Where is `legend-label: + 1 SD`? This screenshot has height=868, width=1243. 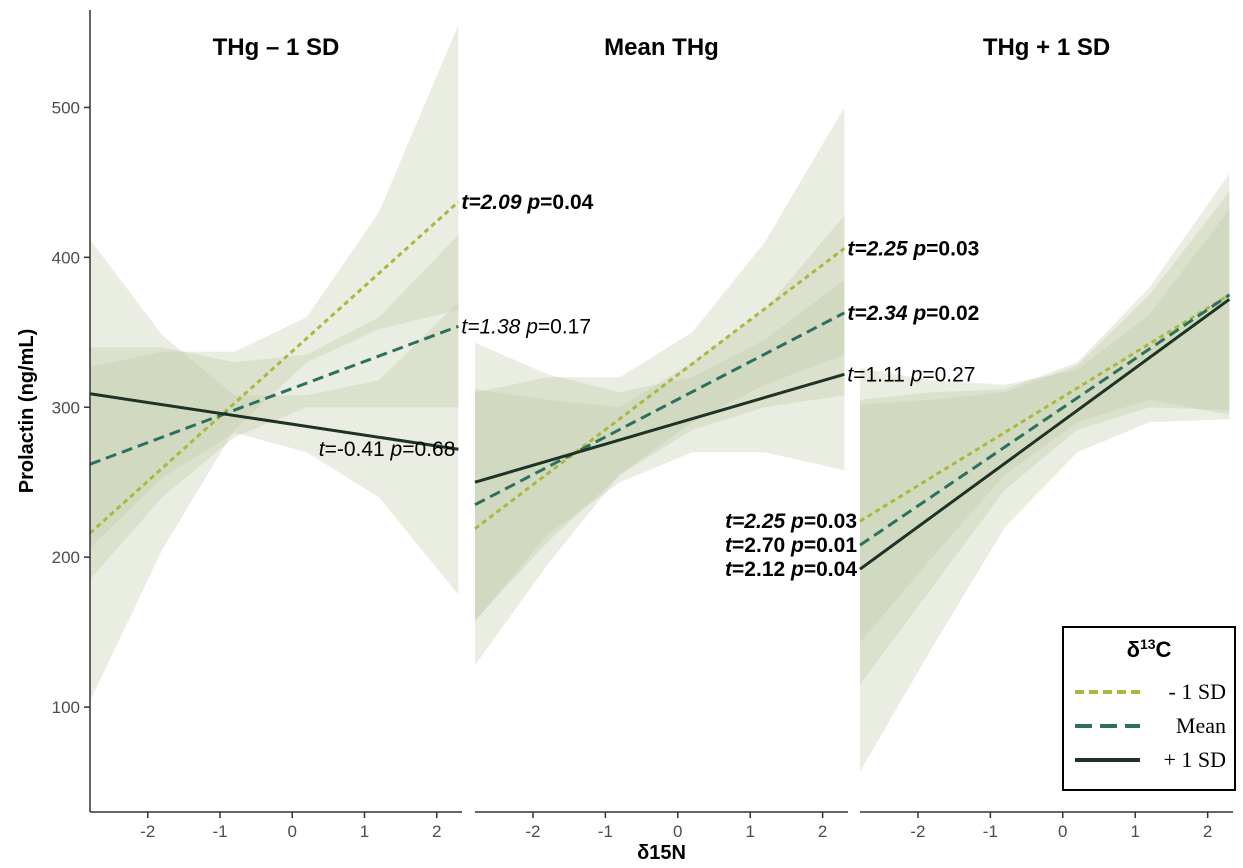
legend-label: + 1 SD is located at coordinates (1194, 759).